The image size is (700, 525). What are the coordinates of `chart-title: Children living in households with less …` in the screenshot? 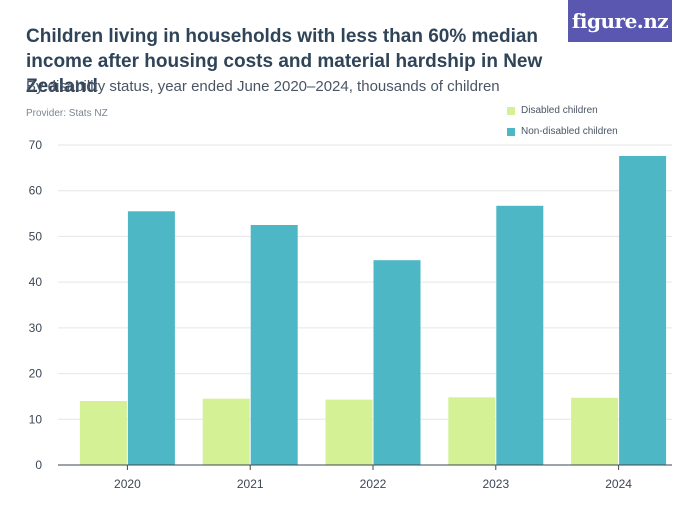 It's located at (284, 61).